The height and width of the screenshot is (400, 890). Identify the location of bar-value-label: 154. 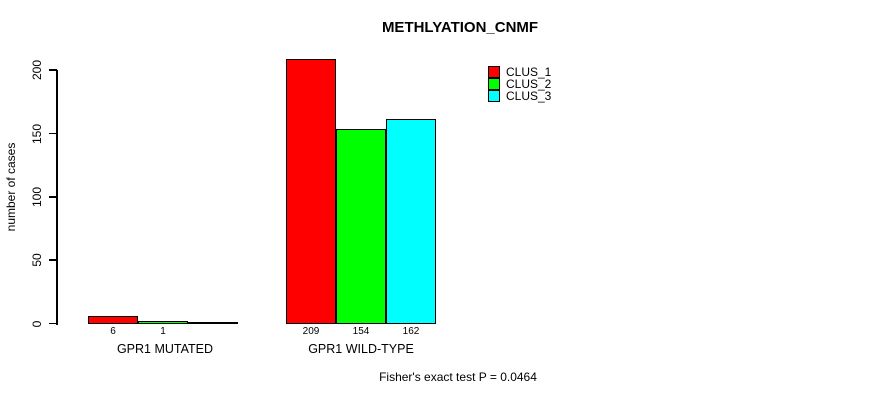
(361, 331).